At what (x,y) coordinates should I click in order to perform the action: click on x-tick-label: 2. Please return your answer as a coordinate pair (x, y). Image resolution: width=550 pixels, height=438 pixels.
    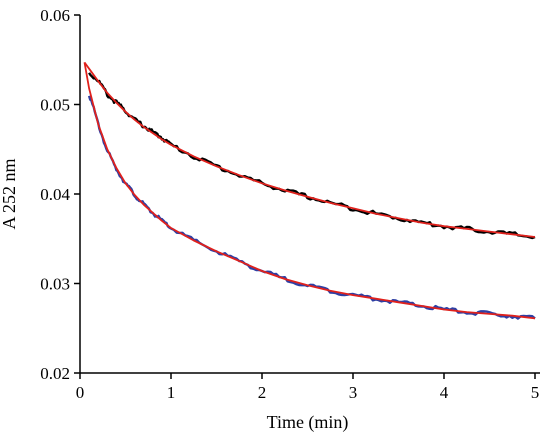
    Looking at the image, I should click on (262, 392).